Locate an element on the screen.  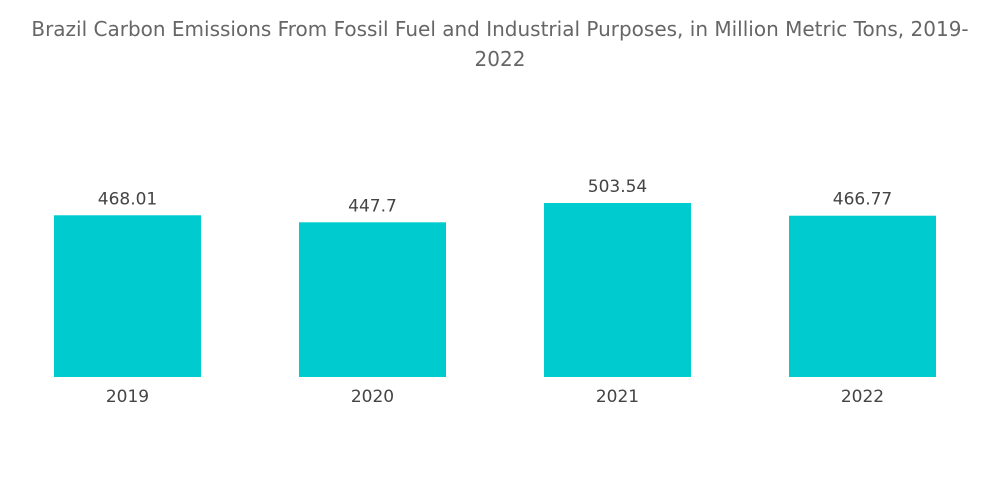
value-label: 447.7 is located at coordinates (372, 206).